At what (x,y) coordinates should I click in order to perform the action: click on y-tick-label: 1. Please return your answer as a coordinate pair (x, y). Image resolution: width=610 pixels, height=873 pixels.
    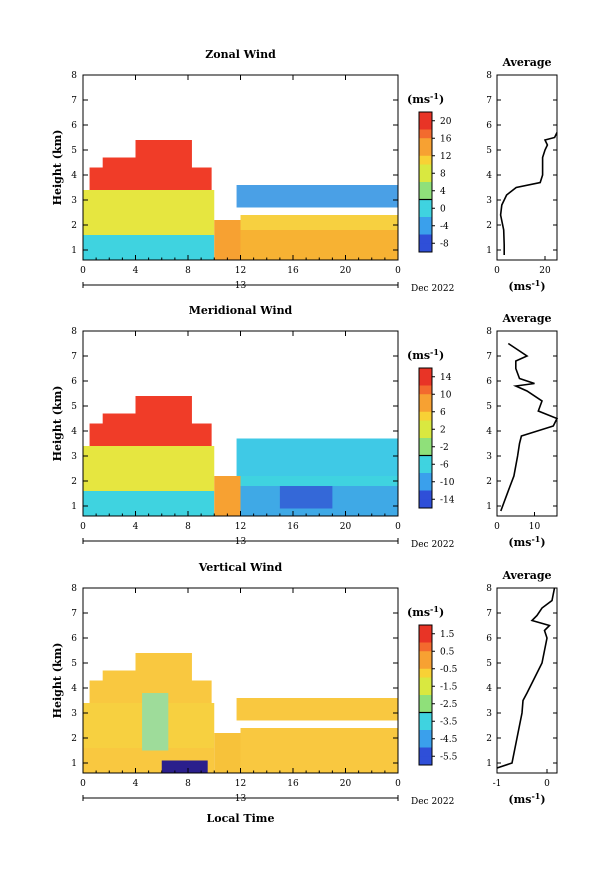
    Looking at the image, I should click on (74, 764).